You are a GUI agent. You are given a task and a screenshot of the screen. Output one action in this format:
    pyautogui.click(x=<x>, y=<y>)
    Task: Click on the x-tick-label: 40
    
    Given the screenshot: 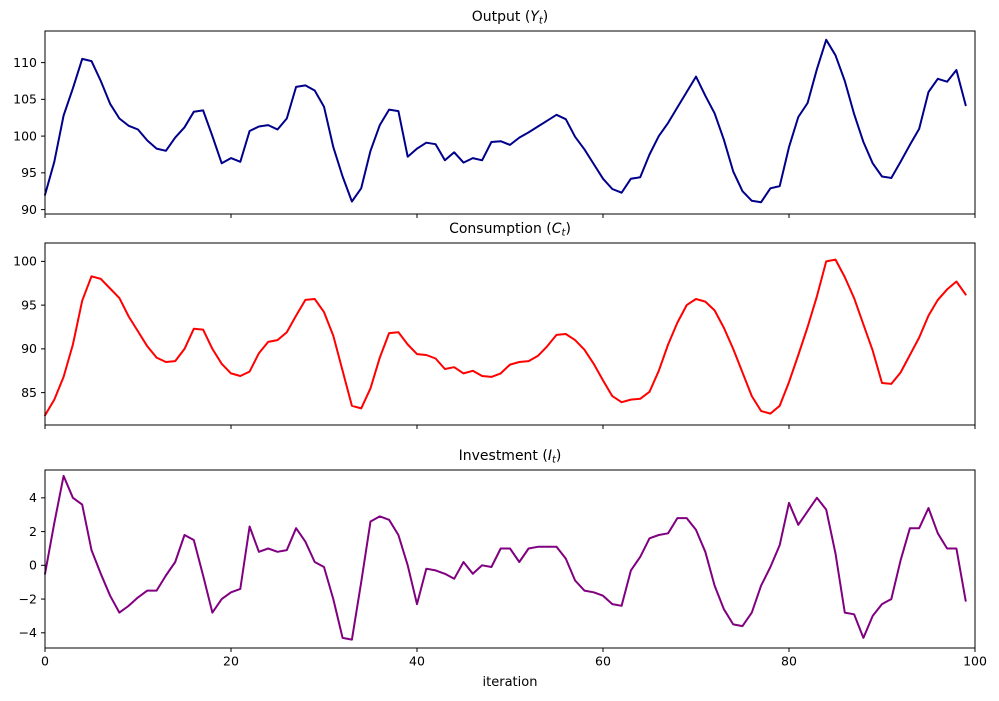 What is the action you would take?
    pyautogui.click(x=417, y=661)
    